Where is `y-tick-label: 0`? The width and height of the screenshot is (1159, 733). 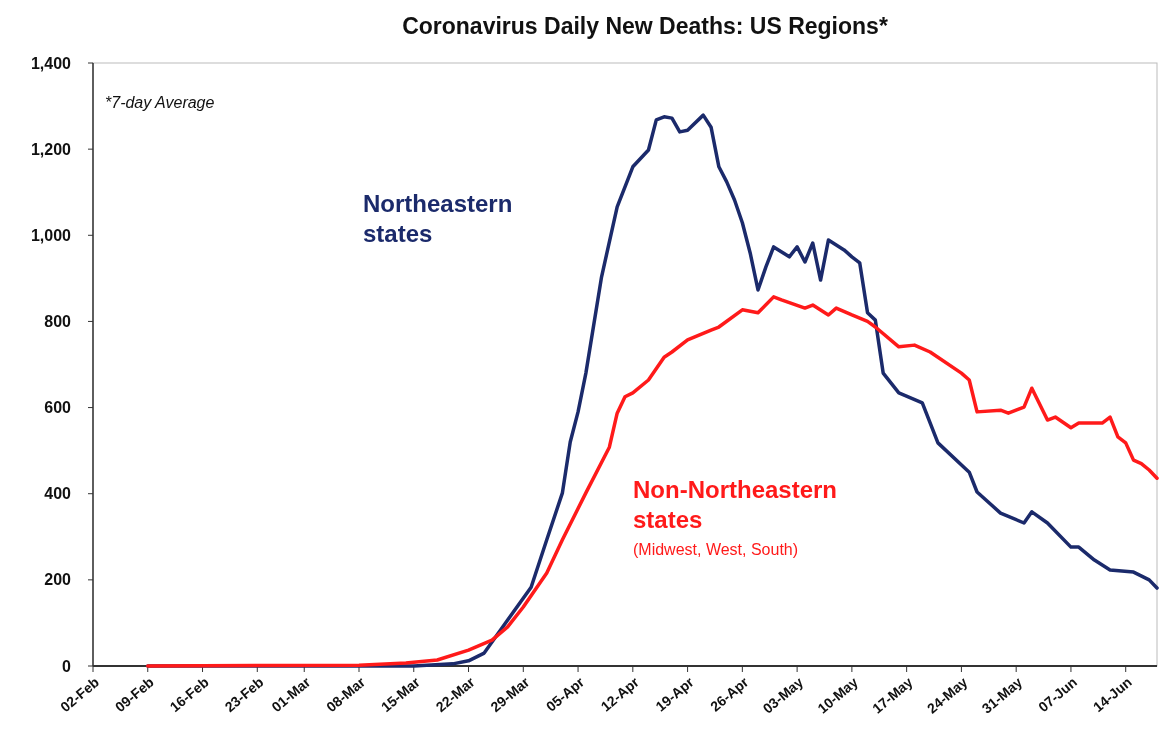
y-tick-label: 0 is located at coordinates (67, 666).